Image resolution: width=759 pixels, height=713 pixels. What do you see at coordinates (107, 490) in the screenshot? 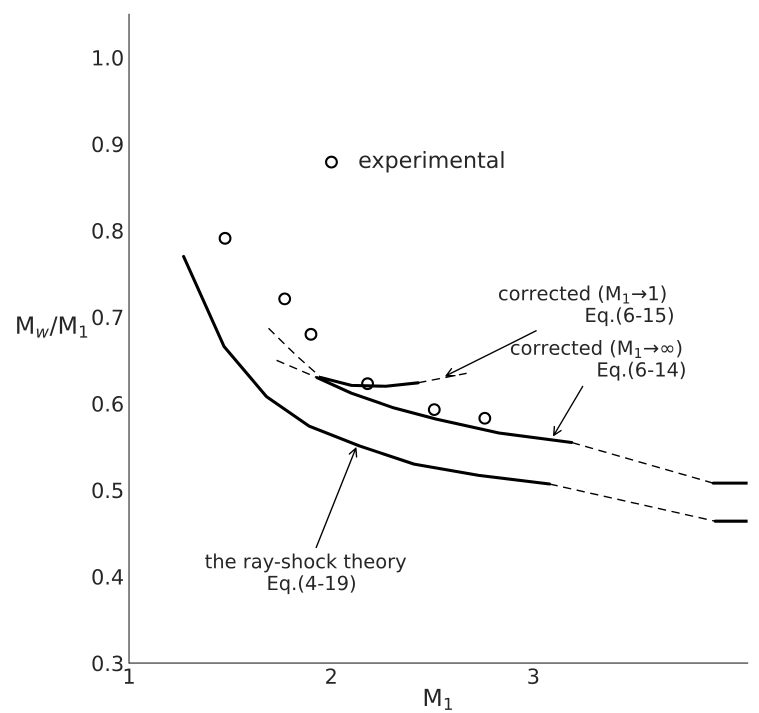
I see `y-tick-label: 0.5` at bounding box center [107, 490].